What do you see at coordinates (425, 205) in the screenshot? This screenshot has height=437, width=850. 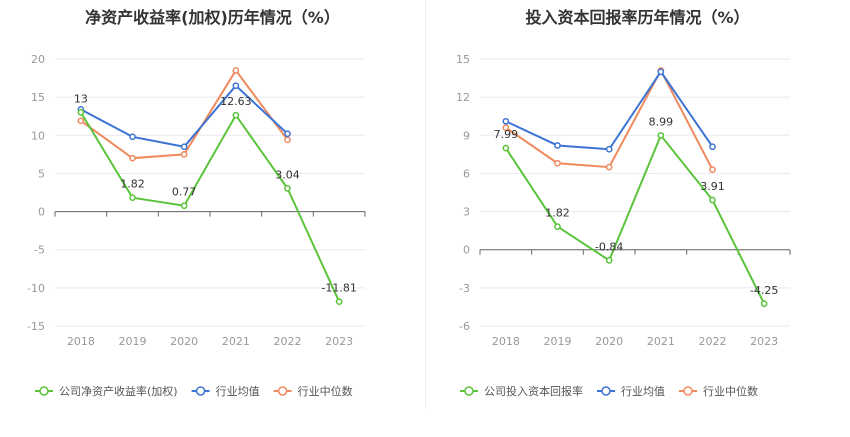 I see `panel-divider` at bounding box center [425, 205].